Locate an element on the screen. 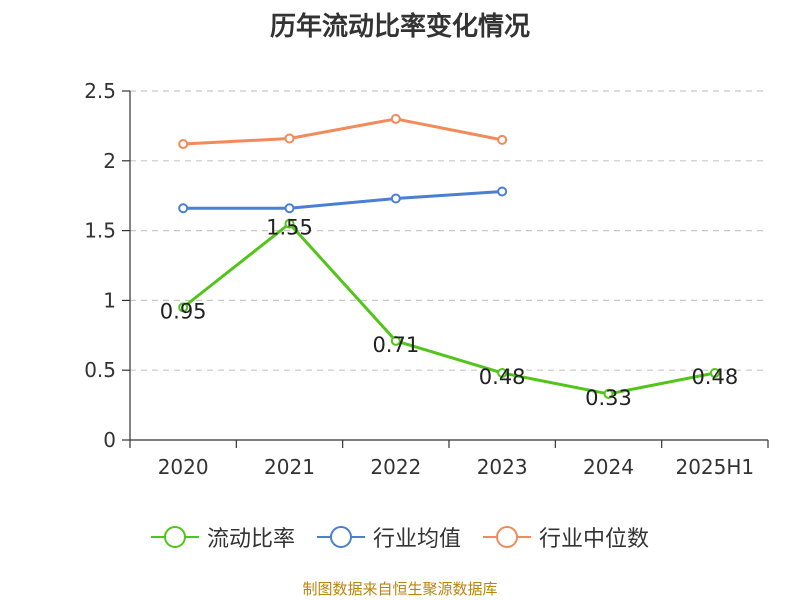 This screenshot has width=800, height=600. legend-swatch-industry-median is located at coordinates (507, 537).